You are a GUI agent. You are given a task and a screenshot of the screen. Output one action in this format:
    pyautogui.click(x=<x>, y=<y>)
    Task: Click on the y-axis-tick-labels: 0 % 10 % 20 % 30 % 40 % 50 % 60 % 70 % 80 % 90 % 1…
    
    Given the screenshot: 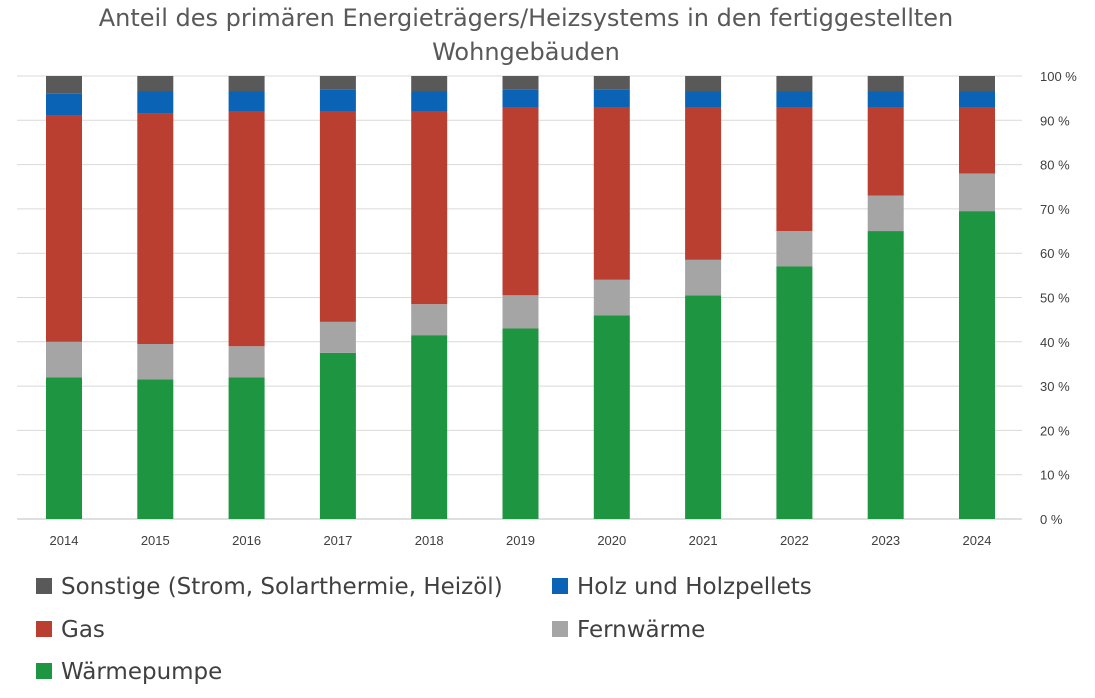 What is the action you would take?
    pyautogui.click(x=1058, y=298)
    